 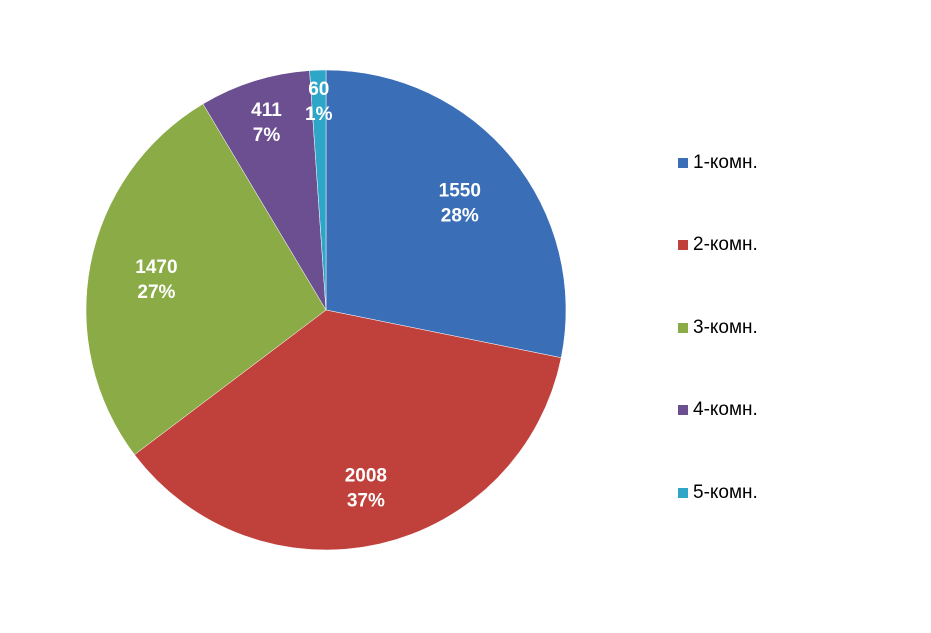 I want to click on slice-percent-label-4: 7%, so click(x=267, y=135).